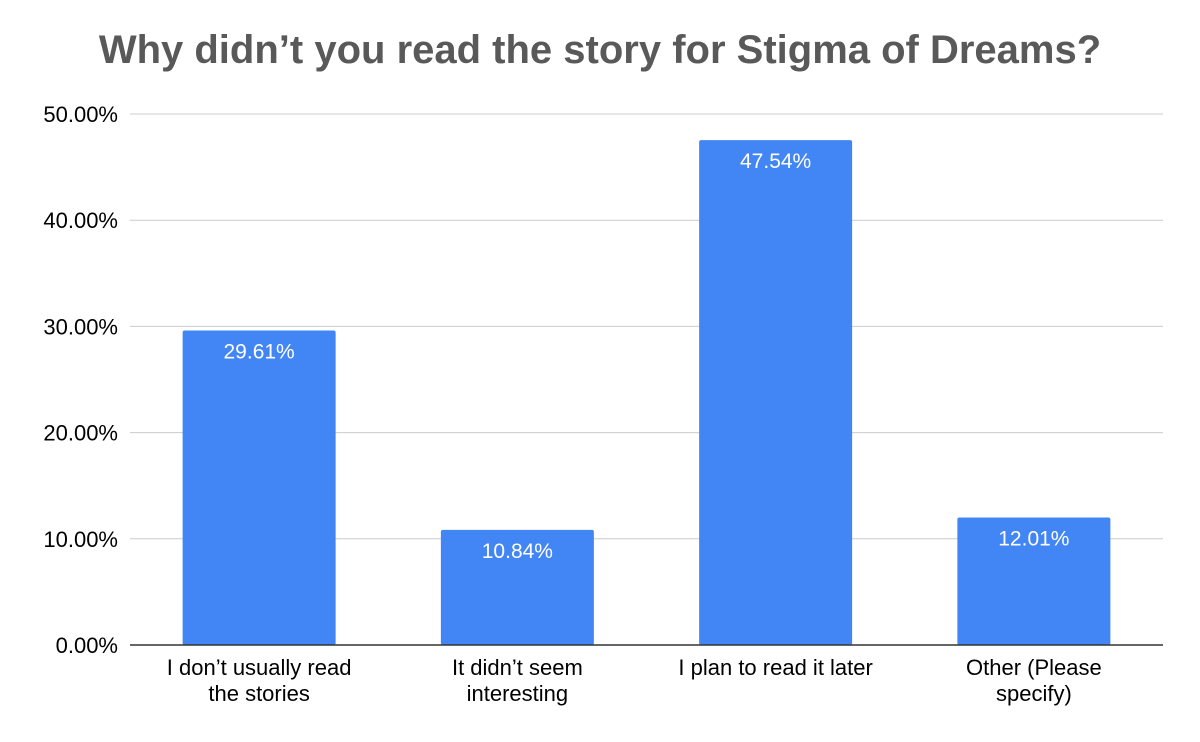  What do you see at coordinates (775, 667) in the screenshot?
I see `category-label: I plan to read it later` at bounding box center [775, 667].